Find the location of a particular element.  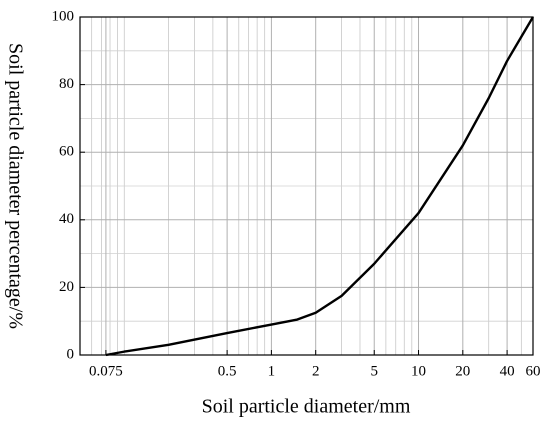

y-tick-label: 40 is located at coordinates (66, 219).